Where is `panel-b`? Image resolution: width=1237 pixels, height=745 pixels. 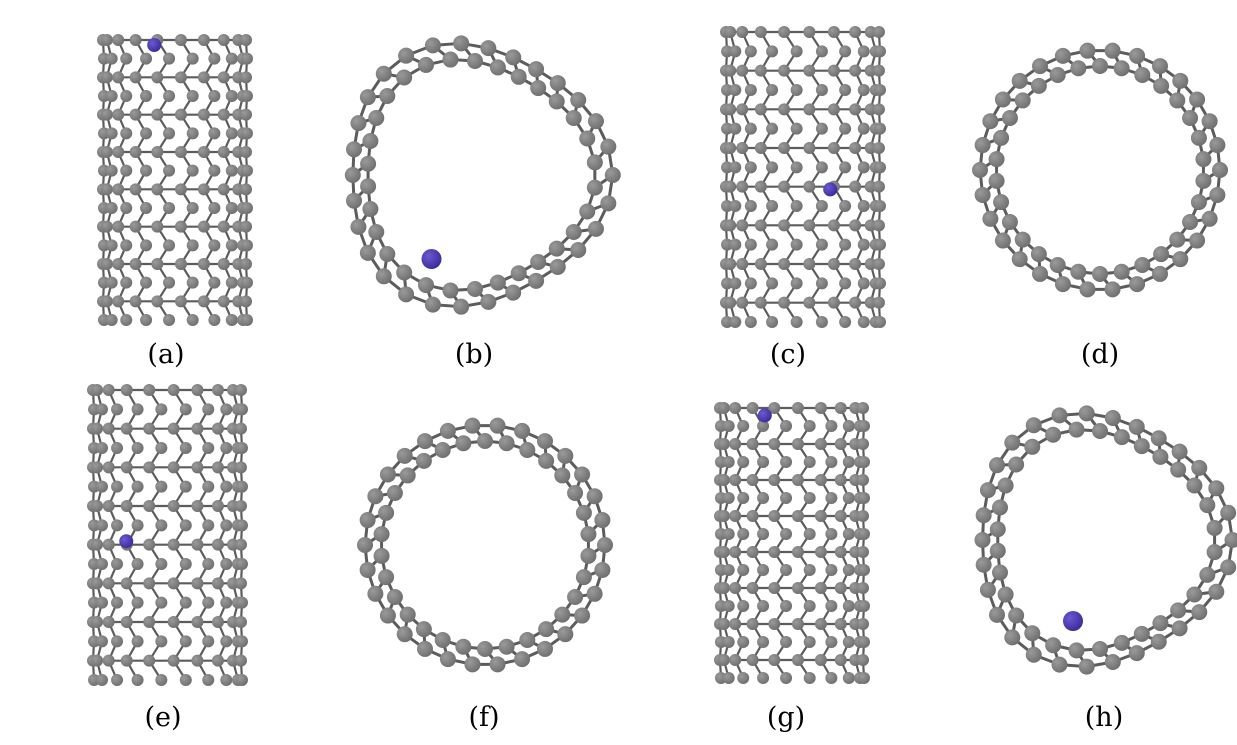 panel-b is located at coordinates (475, 175).